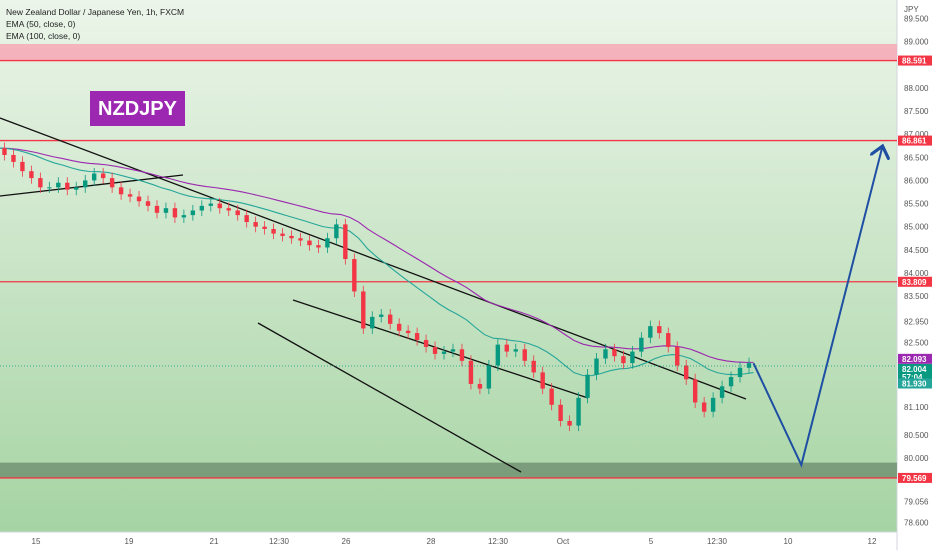 This screenshot has width=932, height=550. What do you see at coordinates (916, 250) in the screenshot?
I see `y-tick-label: 84.500` at bounding box center [916, 250].